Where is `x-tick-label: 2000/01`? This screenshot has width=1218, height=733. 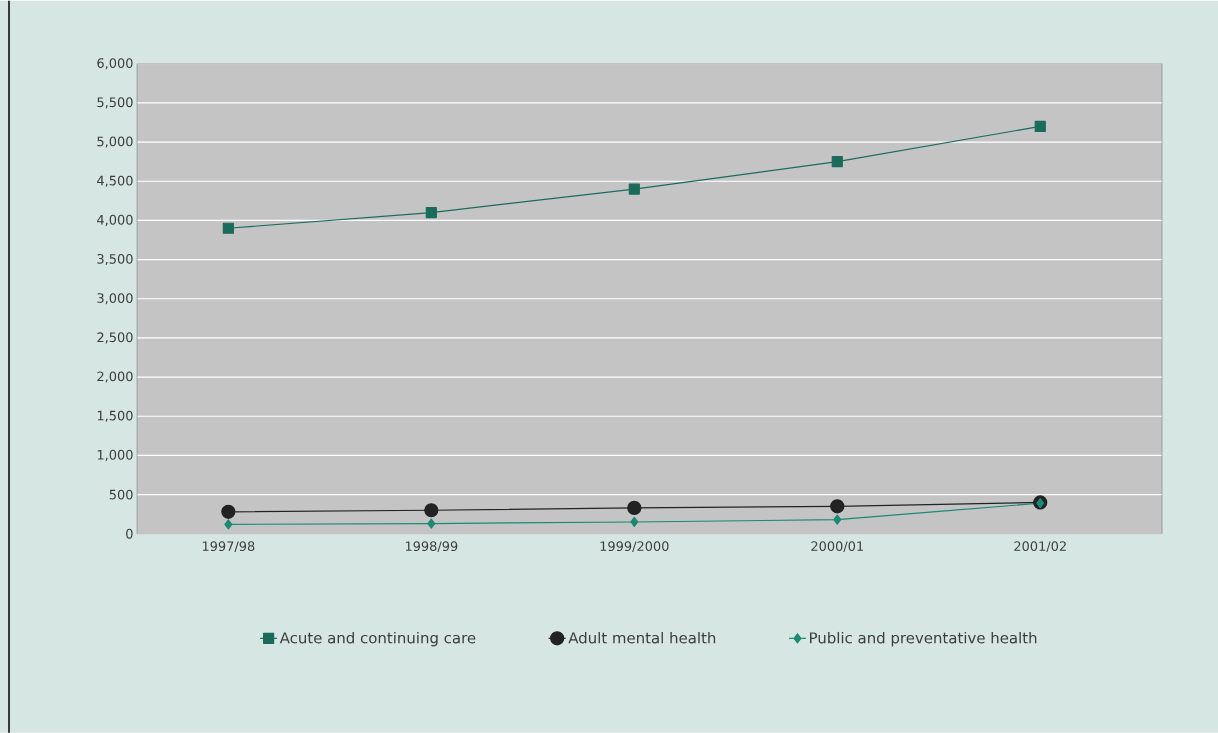 x-tick-label: 2000/01 is located at coordinates (837, 546).